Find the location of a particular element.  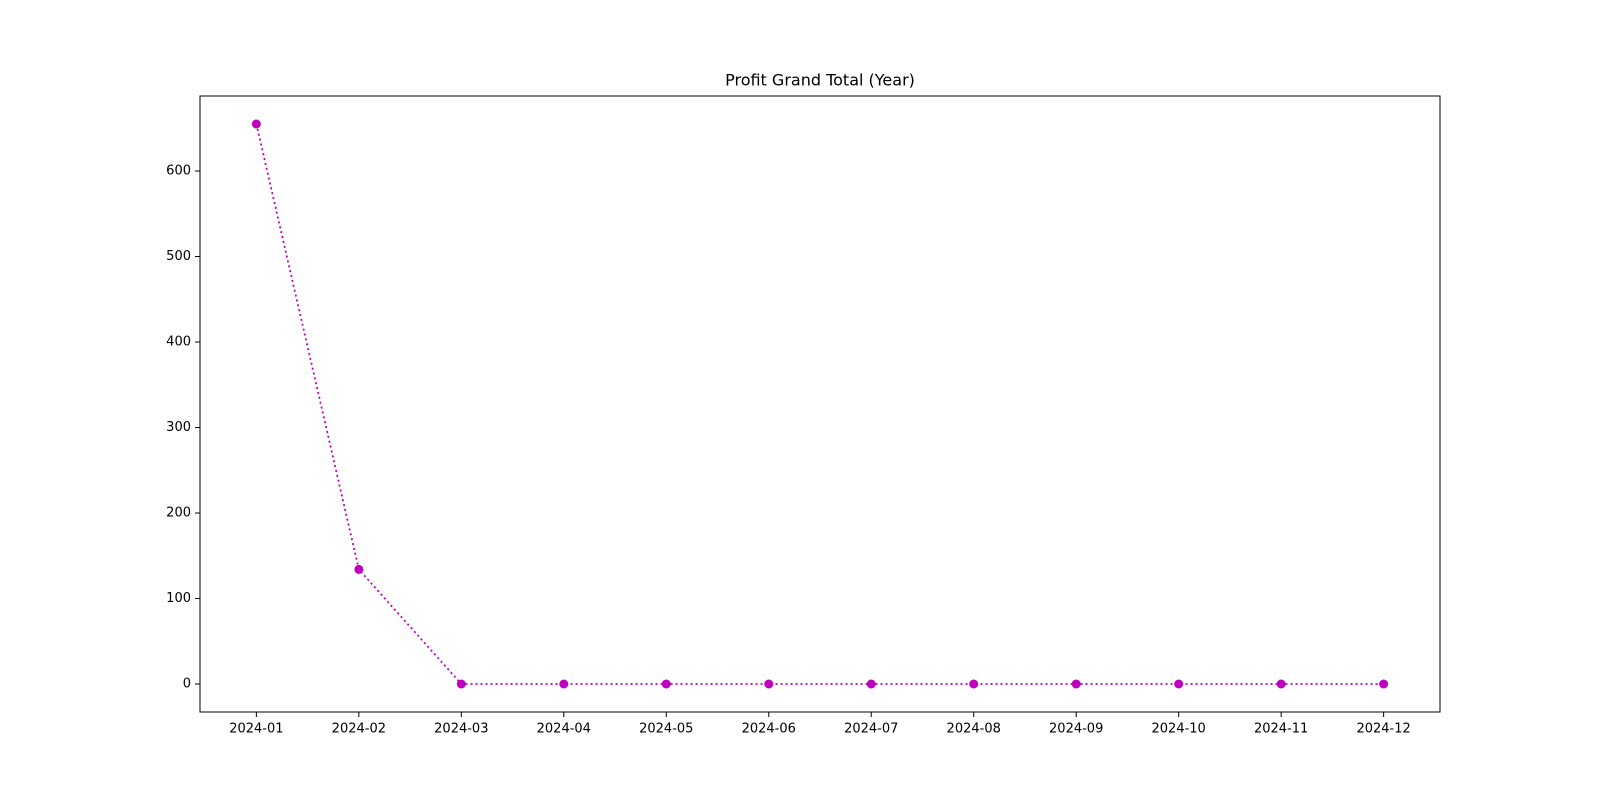

x-tick-label: 2024-07 is located at coordinates (871, 729).